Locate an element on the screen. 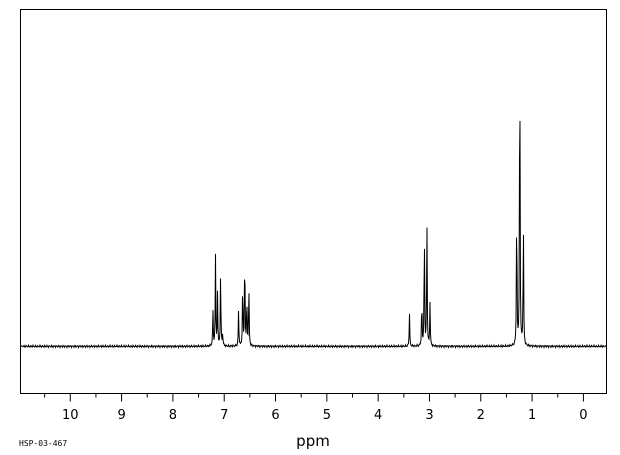  sample-code-label: HSP-03-467 is located at coordinates (43, 443).